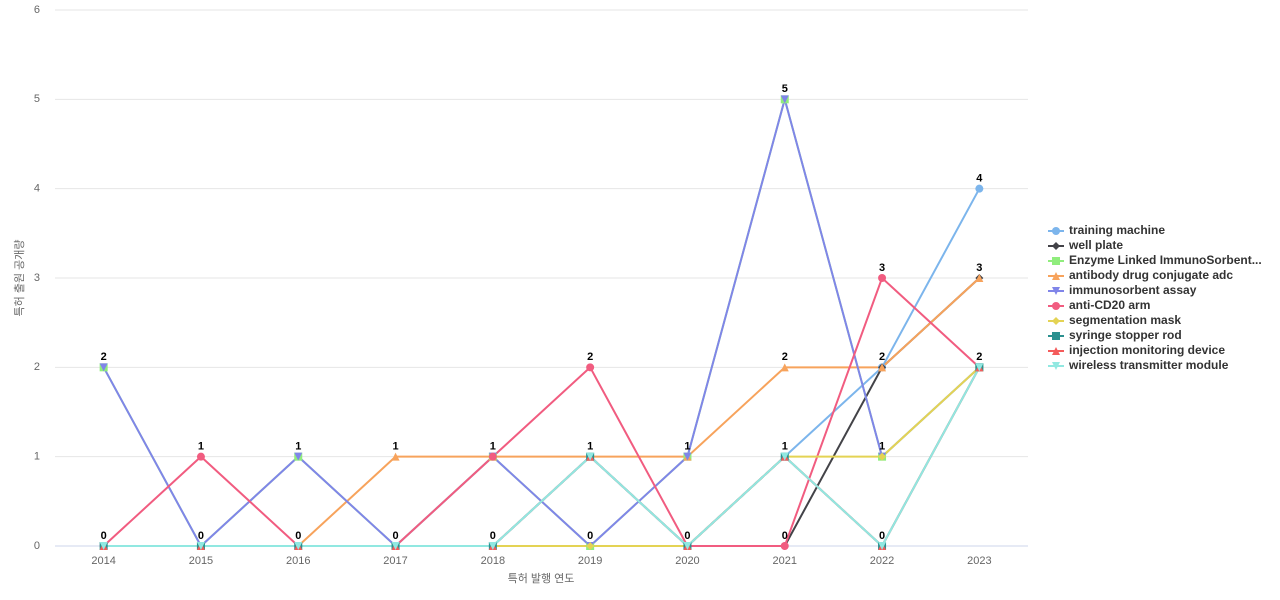 The image size is (1280, 600). What do you see at coordinates (1095, 245) in the screenshot?
I see `legend-label: well plate` at bounding box center [1095, 245].